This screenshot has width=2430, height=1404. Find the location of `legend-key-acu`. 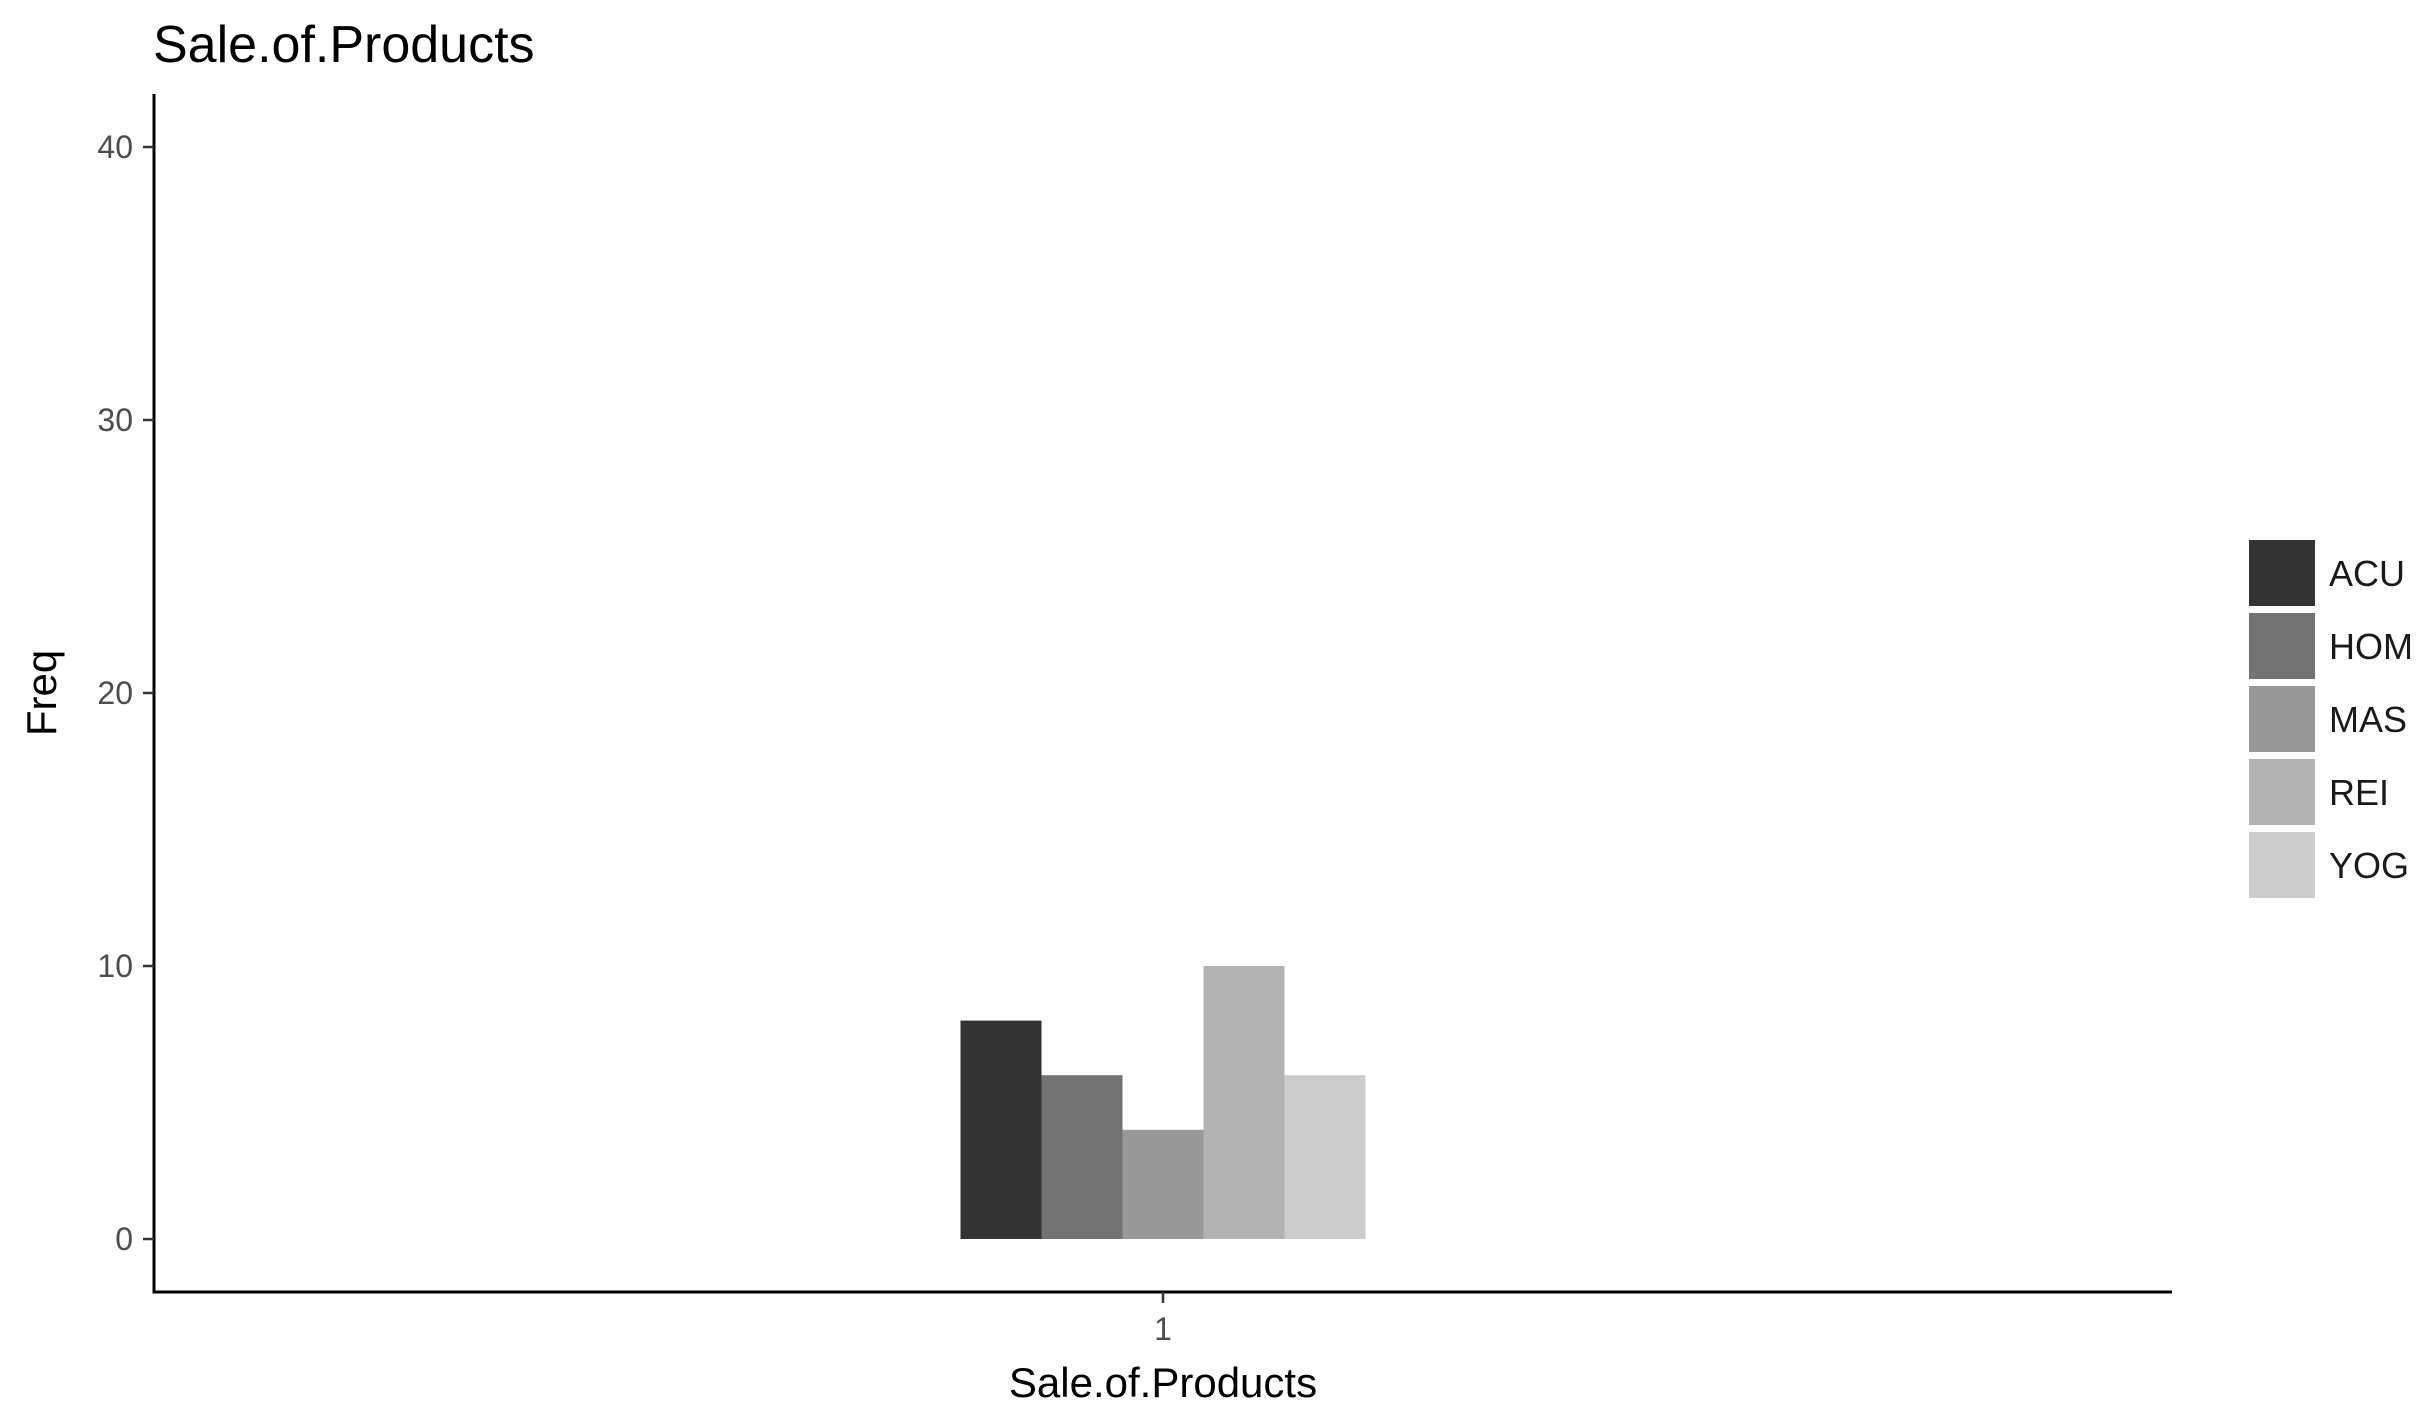

legend-key-acu is located at coordinates (2282, 573).